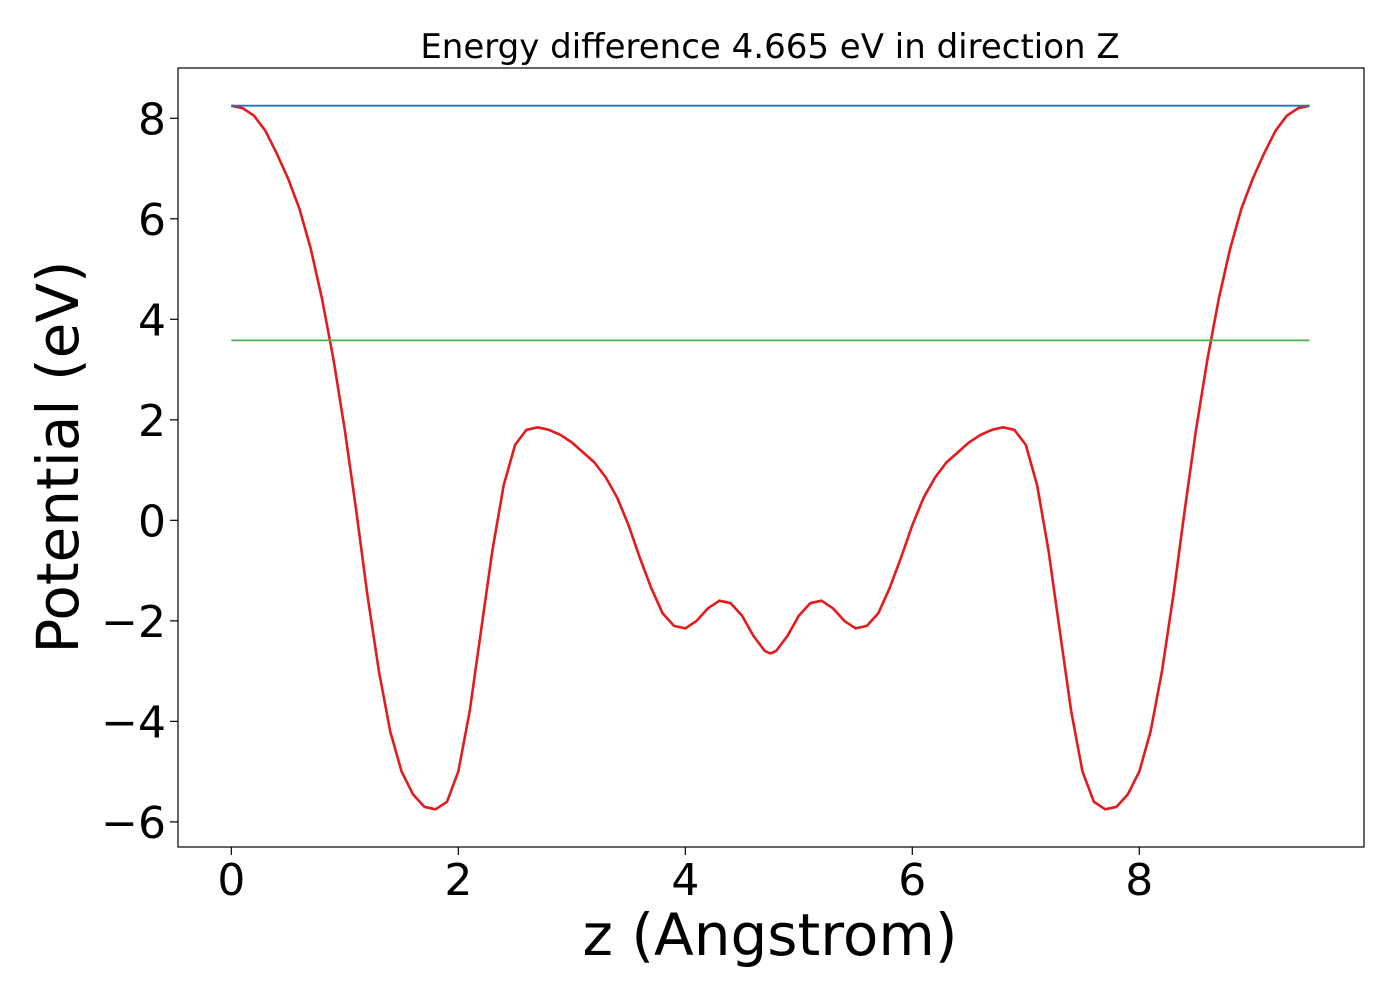 This screenshot has width=1400, height=1000. I want to click on y-tick-label: 8, so click(152, 119).